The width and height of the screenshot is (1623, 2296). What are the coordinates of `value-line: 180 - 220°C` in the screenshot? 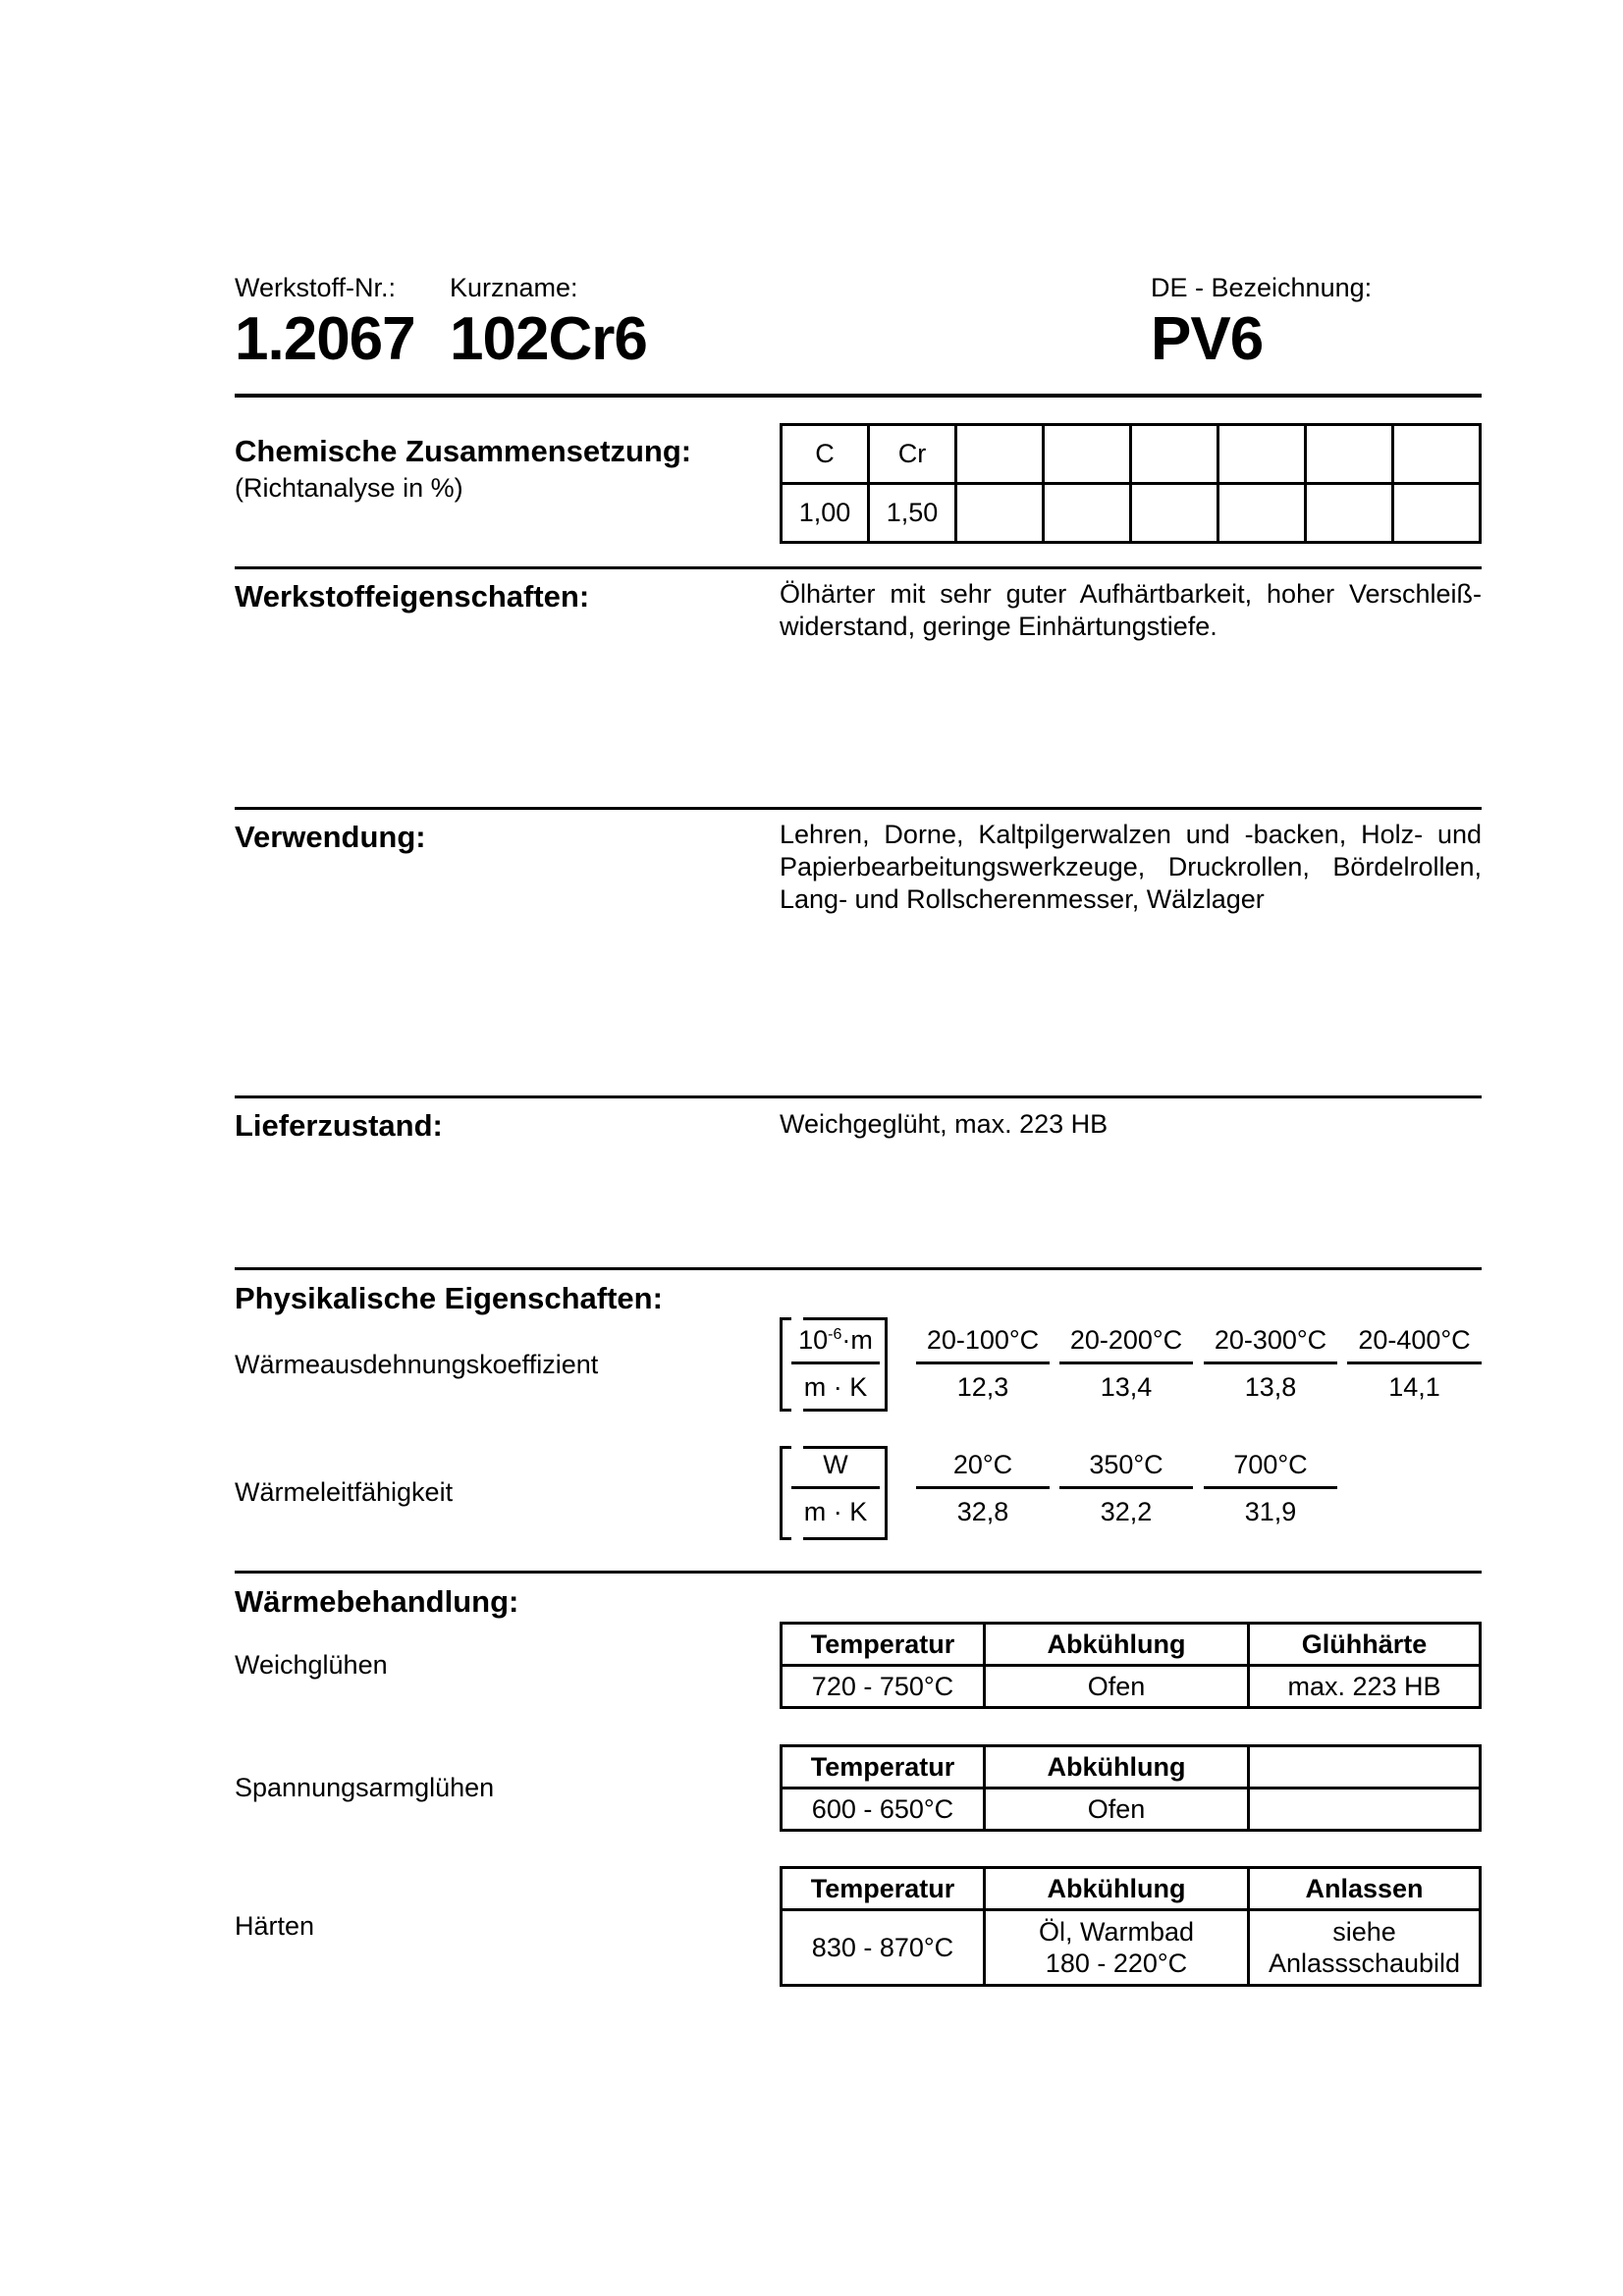 It's located at (1116, 1963).